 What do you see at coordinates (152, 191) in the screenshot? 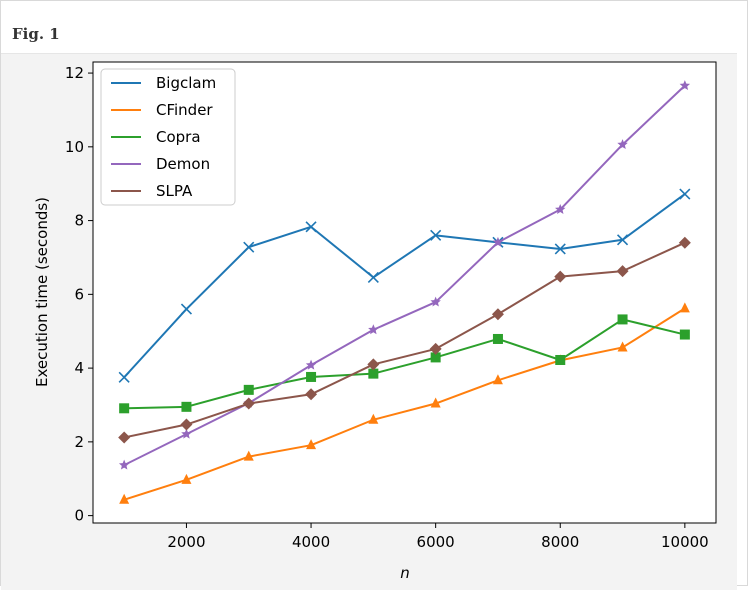
I see `legend-item-slpa: SLPA` at bounding box center [152, 191].